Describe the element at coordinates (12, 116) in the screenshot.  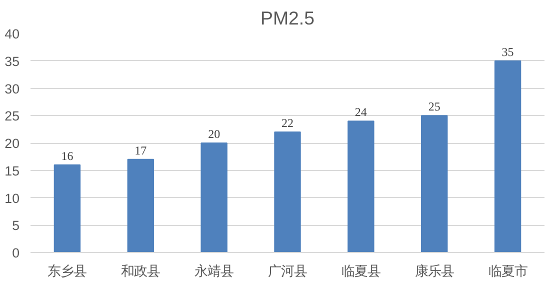
I see `y-tick-label: 25` at that location.